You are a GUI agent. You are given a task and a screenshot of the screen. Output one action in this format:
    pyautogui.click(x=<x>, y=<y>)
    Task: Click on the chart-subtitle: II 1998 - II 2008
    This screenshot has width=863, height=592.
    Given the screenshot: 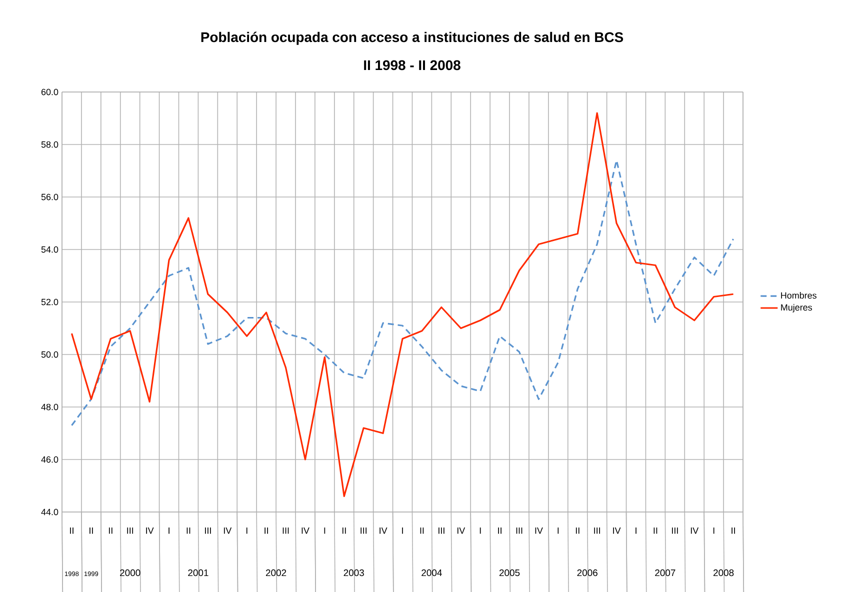 What is the action you would take?
    pyautogui.click(x=412, y=65)
    